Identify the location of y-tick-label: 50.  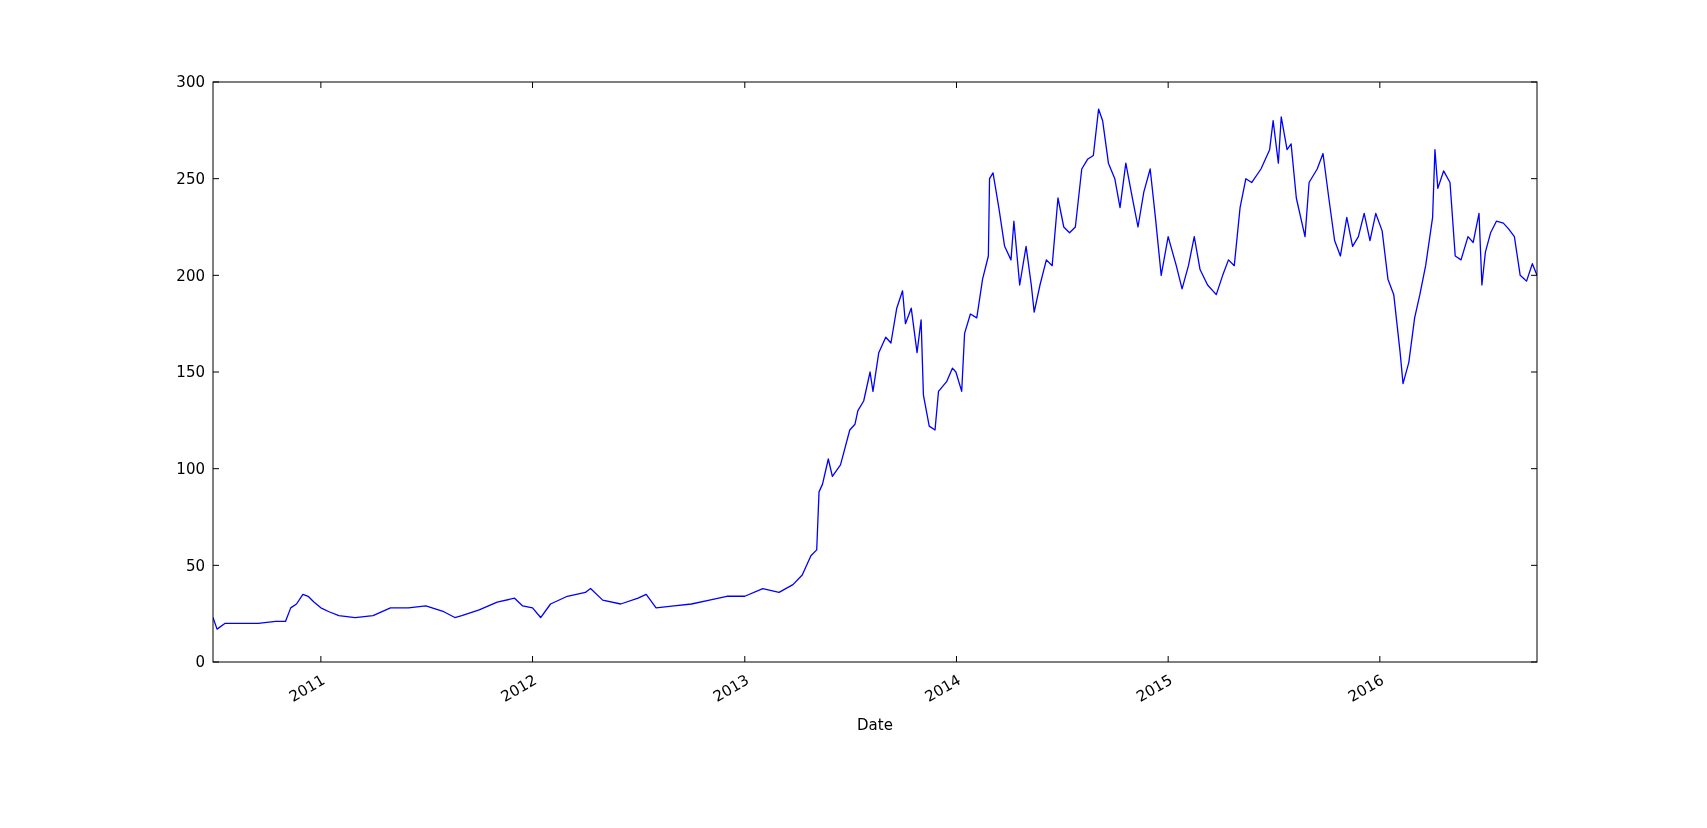
(195, 565).